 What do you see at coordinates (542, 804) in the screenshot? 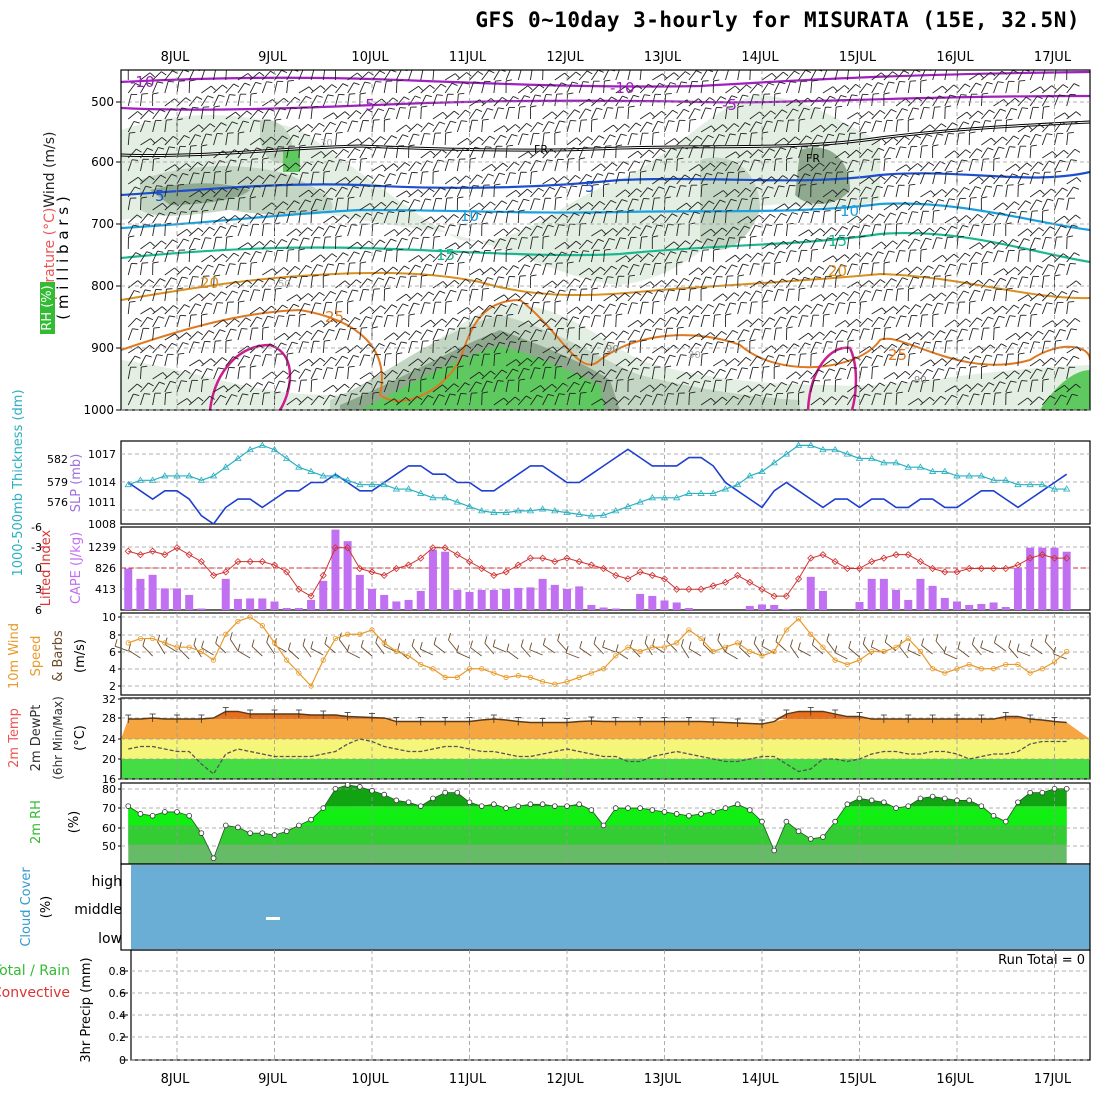
I see `rh2m-point` at bounding box center [542, 804].